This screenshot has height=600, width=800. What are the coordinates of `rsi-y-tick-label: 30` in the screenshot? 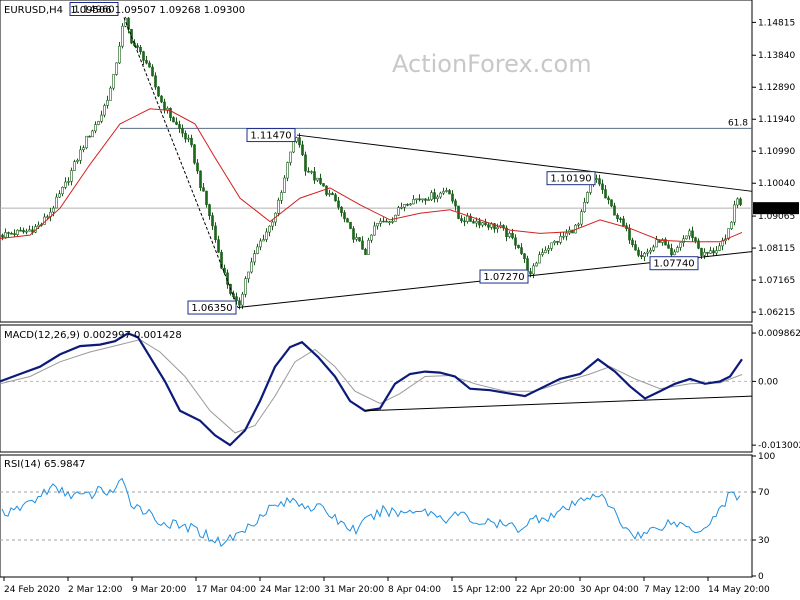 It's located at (764, 541).